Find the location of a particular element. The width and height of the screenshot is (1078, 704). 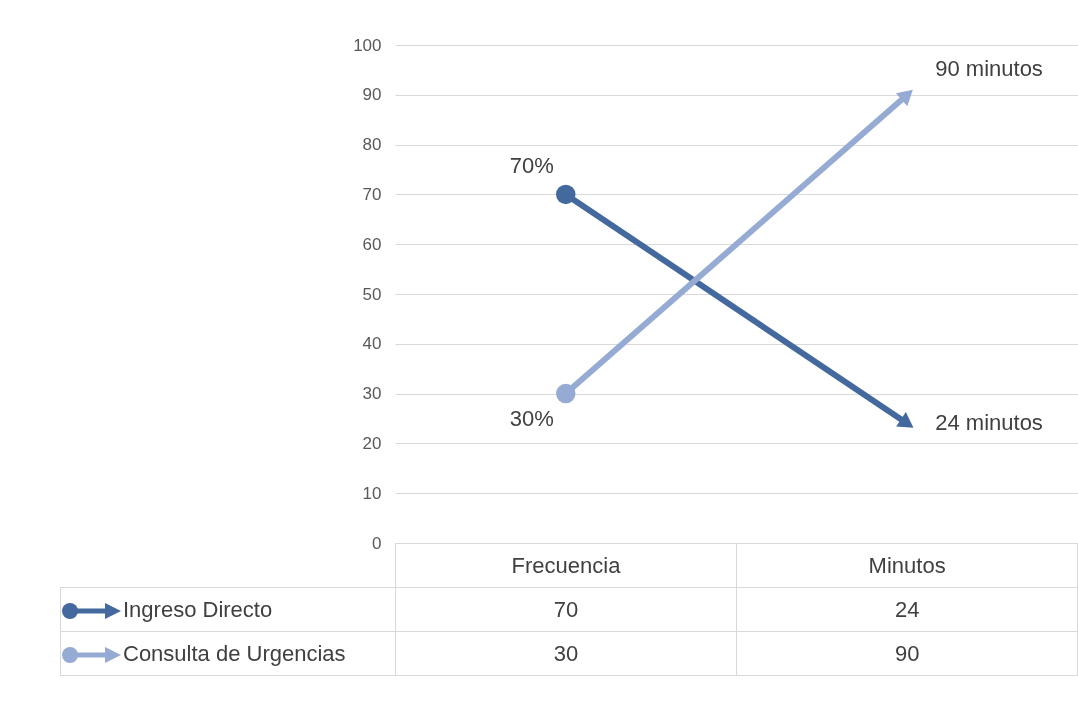

annotation: 90 minutos is located at coordinates (989, 68).